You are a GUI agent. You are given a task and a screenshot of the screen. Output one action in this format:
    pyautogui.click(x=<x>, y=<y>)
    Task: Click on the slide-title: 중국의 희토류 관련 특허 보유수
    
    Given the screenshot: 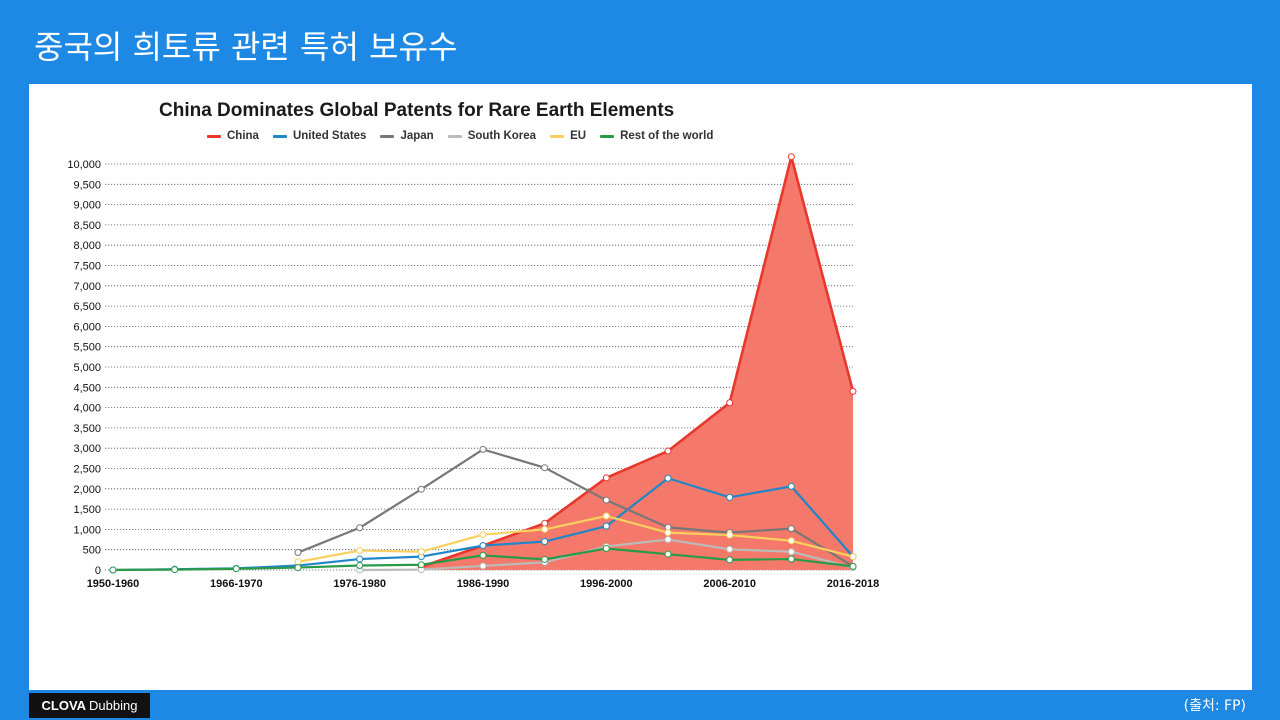 What is the action you would take?
    pyautogui.click(x=246, y=47)
    